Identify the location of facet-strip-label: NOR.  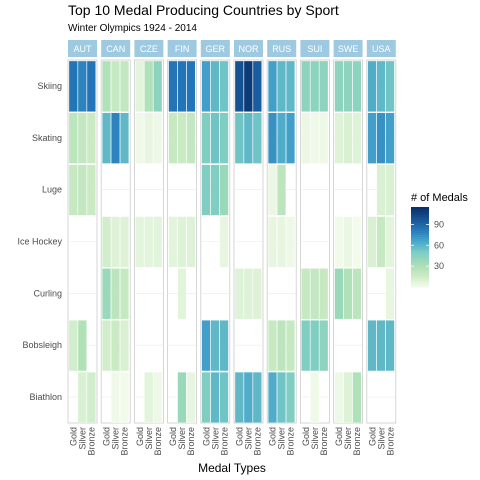
(249, 49).